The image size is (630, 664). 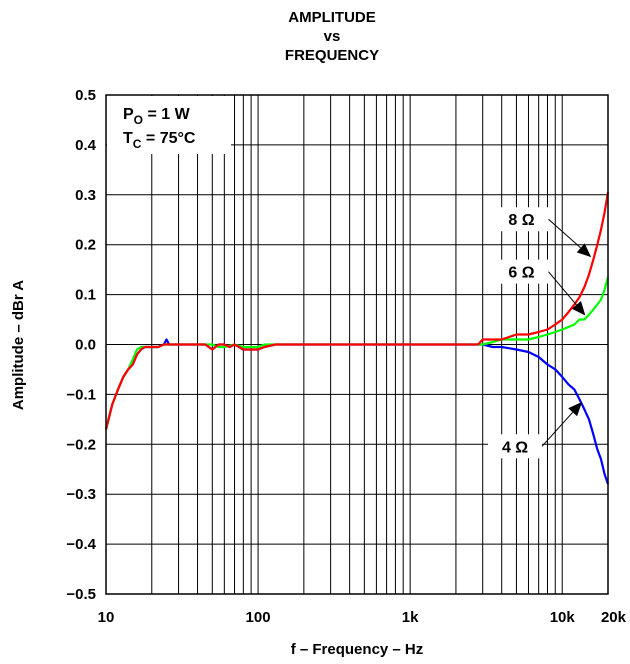 I want to click on conditions-legend: PO = 1 W TC = 75°C, so click(x=169, y=125).